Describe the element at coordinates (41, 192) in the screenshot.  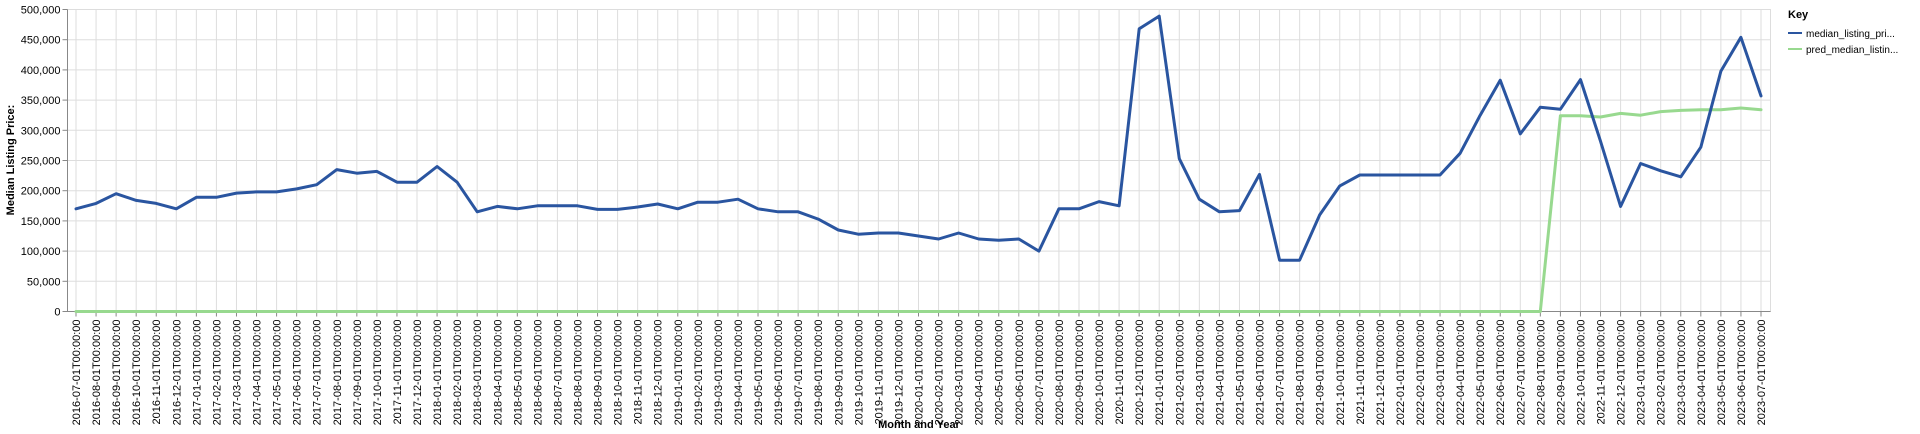
I see `y-tick-label: 200,000` at that location.